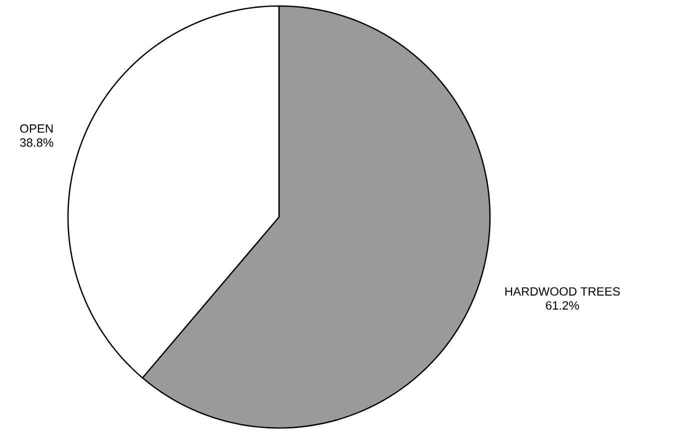 The image size is (696, 431). What do you see at coordinates (36, 128) in the screenshot?
I see `slice-label: OPEN` at bounding box center [36, 128].